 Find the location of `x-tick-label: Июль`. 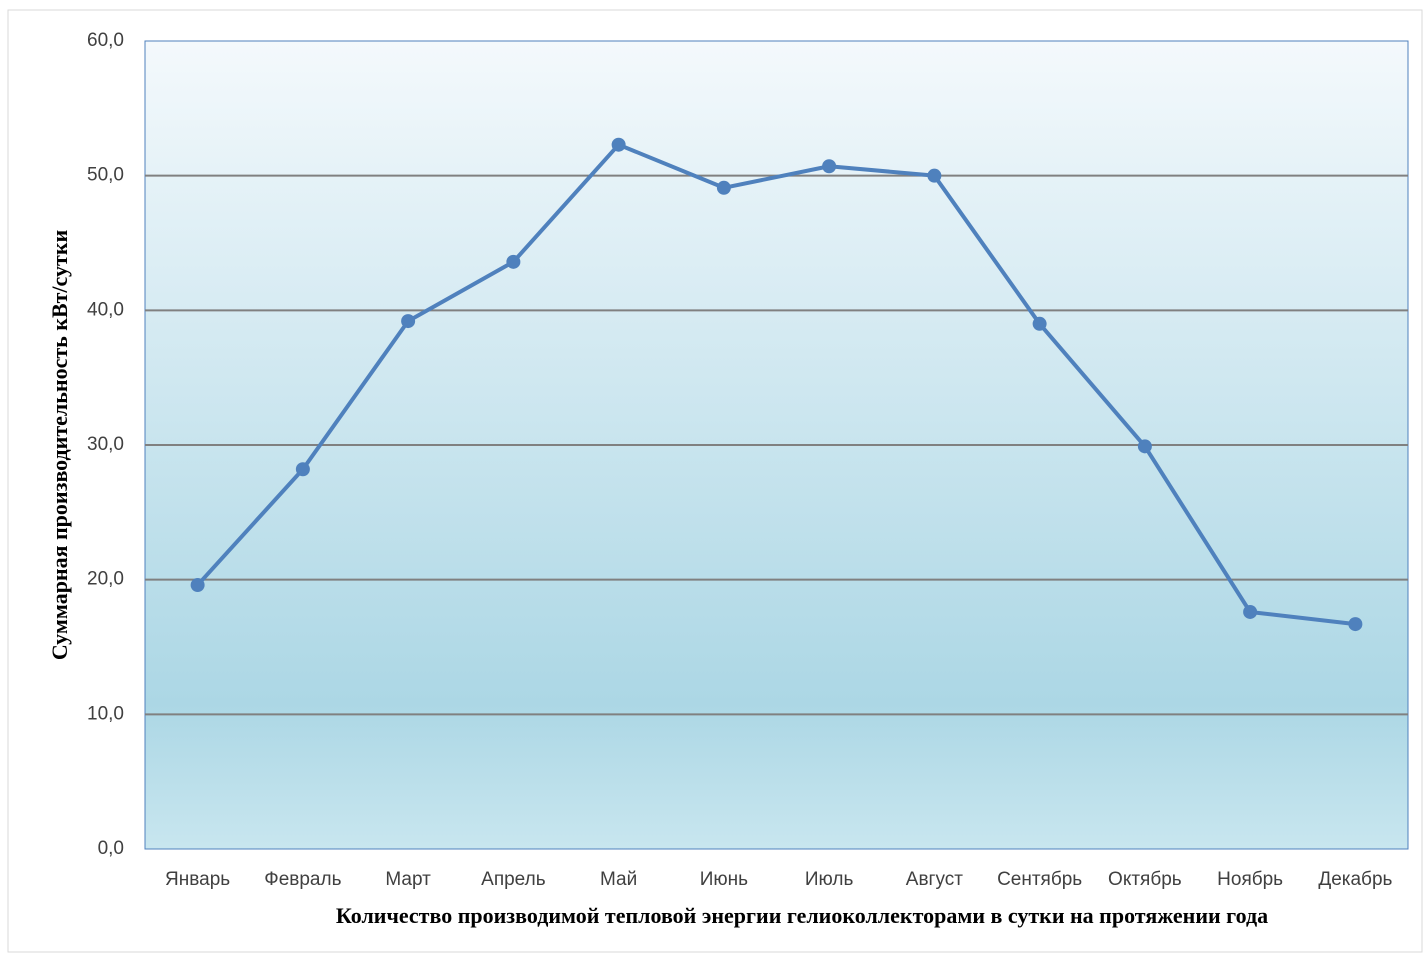

x-tick-label: Июль is located at coordinates (829, 879).